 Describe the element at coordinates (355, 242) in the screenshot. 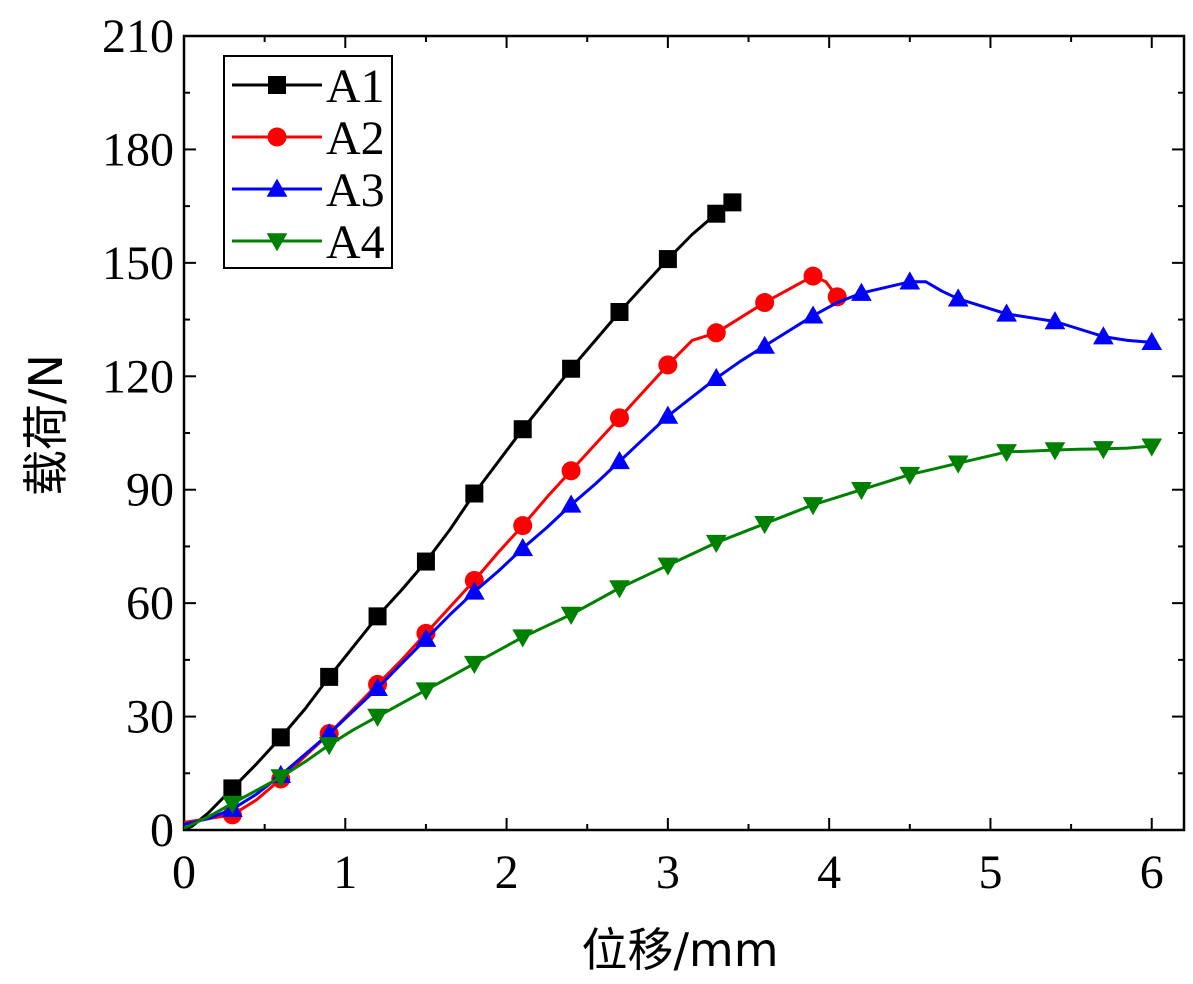

I see `legend-label: A4` at that location.